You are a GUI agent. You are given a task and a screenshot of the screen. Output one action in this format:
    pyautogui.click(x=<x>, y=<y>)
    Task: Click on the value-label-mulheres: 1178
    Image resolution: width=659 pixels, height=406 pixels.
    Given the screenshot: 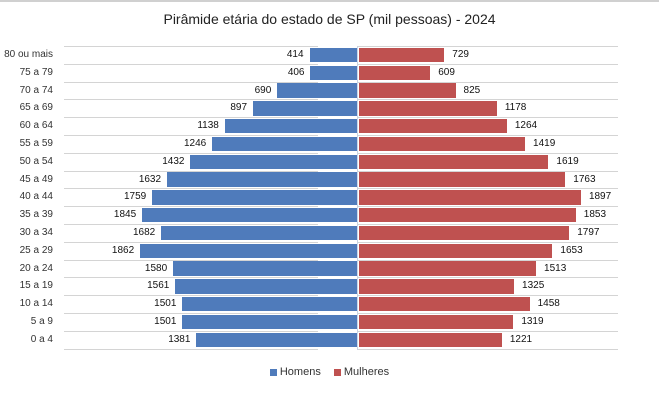 What is the action you would take?
    pyautogui.click(x=515, y=108)
    